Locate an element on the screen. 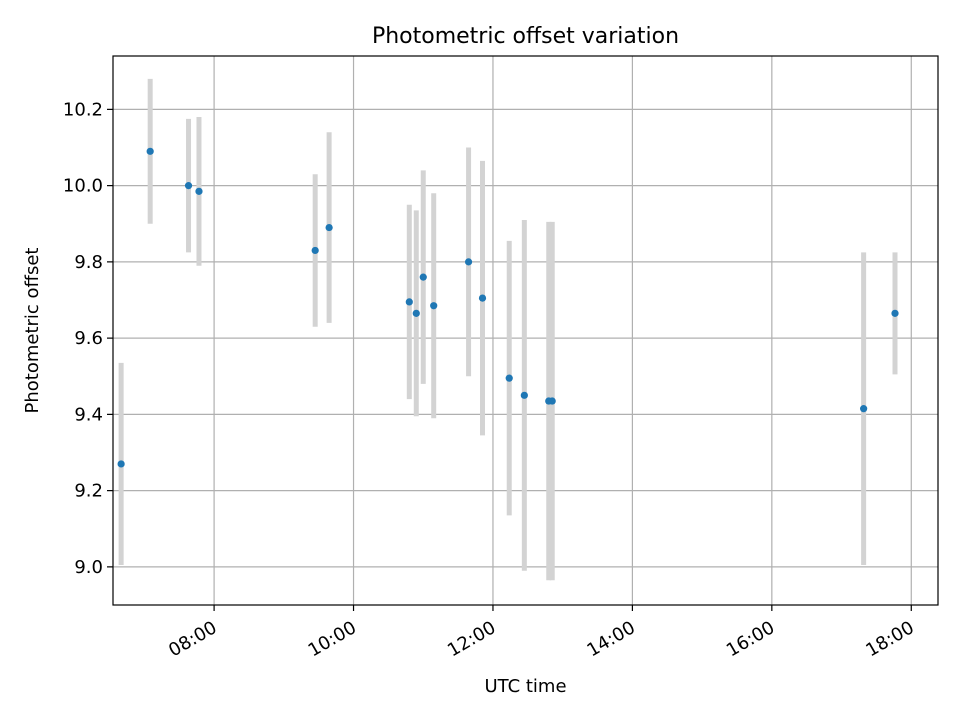 This screenshot has height=720, width=960. y-tick-label: 9.6 is located at coordinates (88, 338).